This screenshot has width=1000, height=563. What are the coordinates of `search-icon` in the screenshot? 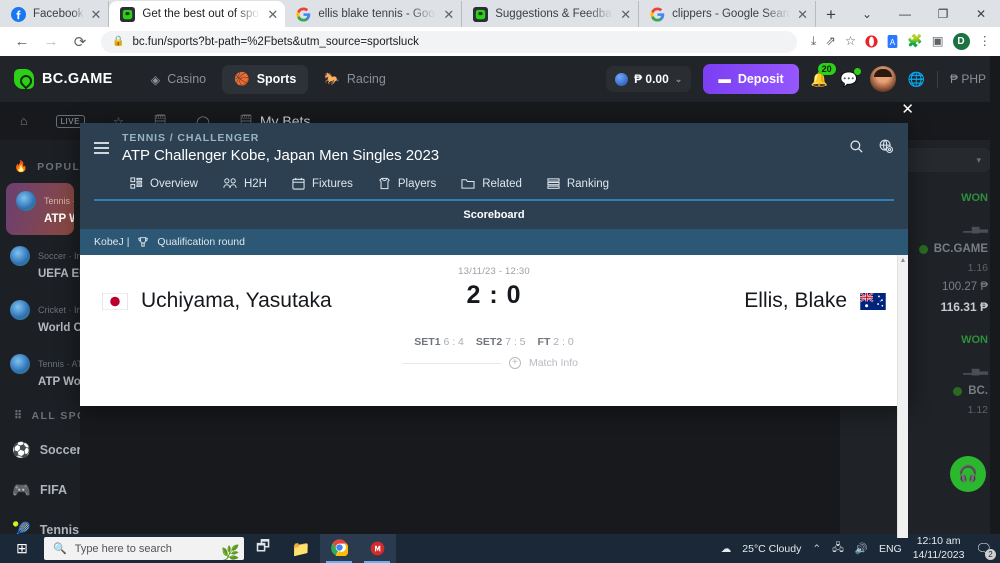 It's located at (856, 146).